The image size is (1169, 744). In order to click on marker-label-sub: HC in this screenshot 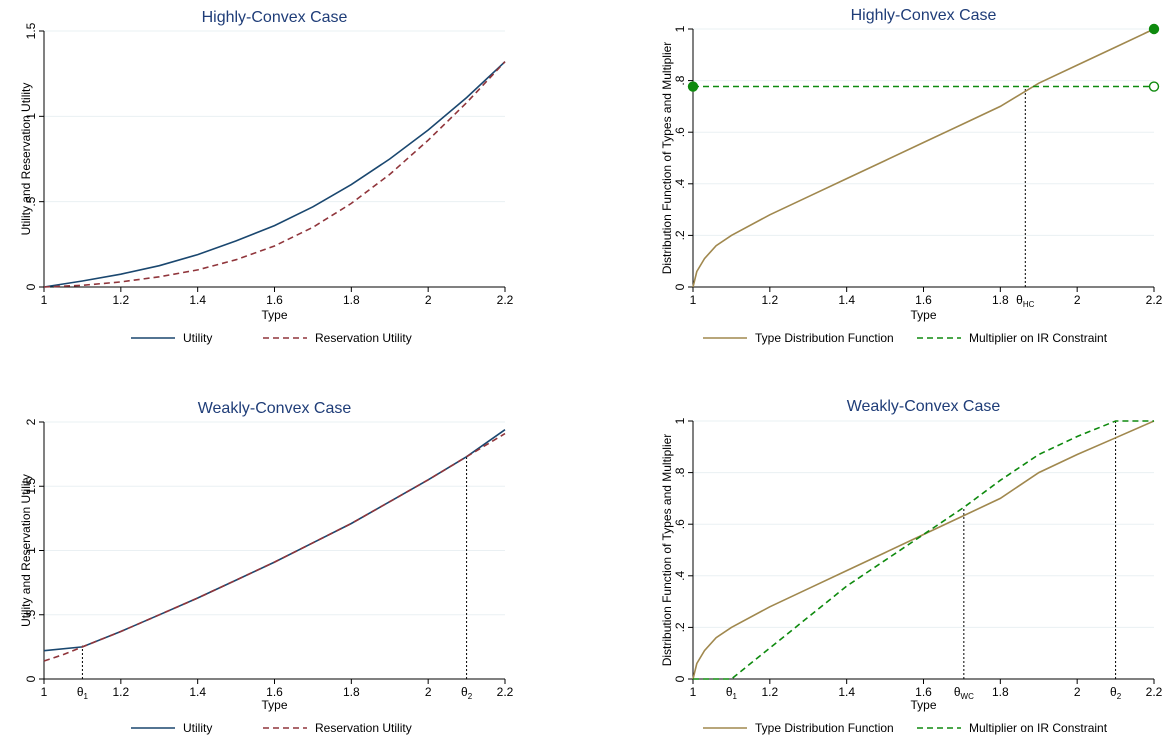, I will do `click(1029, 304)`.